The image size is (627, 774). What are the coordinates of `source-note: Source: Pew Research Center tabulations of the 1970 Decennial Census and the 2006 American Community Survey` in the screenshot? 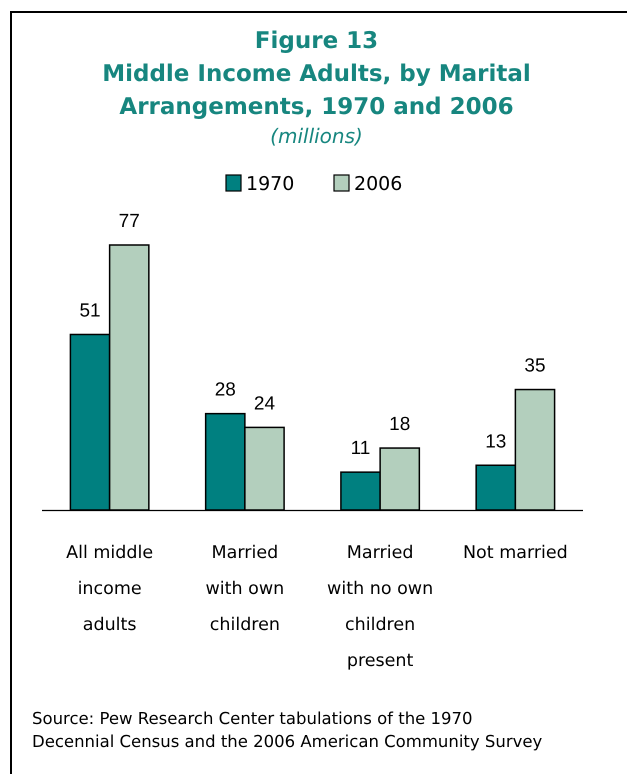 It's located at (287, 730).